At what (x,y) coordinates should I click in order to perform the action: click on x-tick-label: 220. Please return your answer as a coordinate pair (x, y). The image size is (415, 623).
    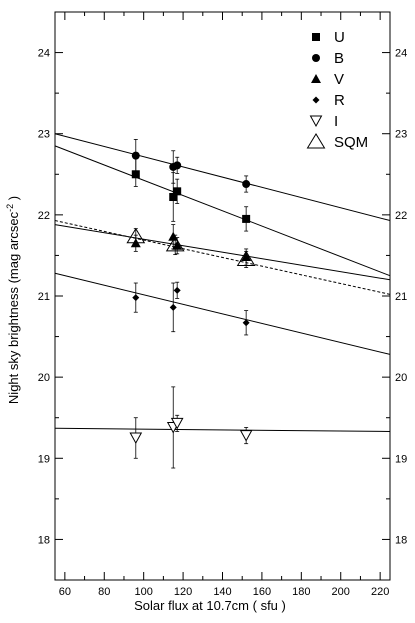
    Looking at the image, I should click on (380, 592).